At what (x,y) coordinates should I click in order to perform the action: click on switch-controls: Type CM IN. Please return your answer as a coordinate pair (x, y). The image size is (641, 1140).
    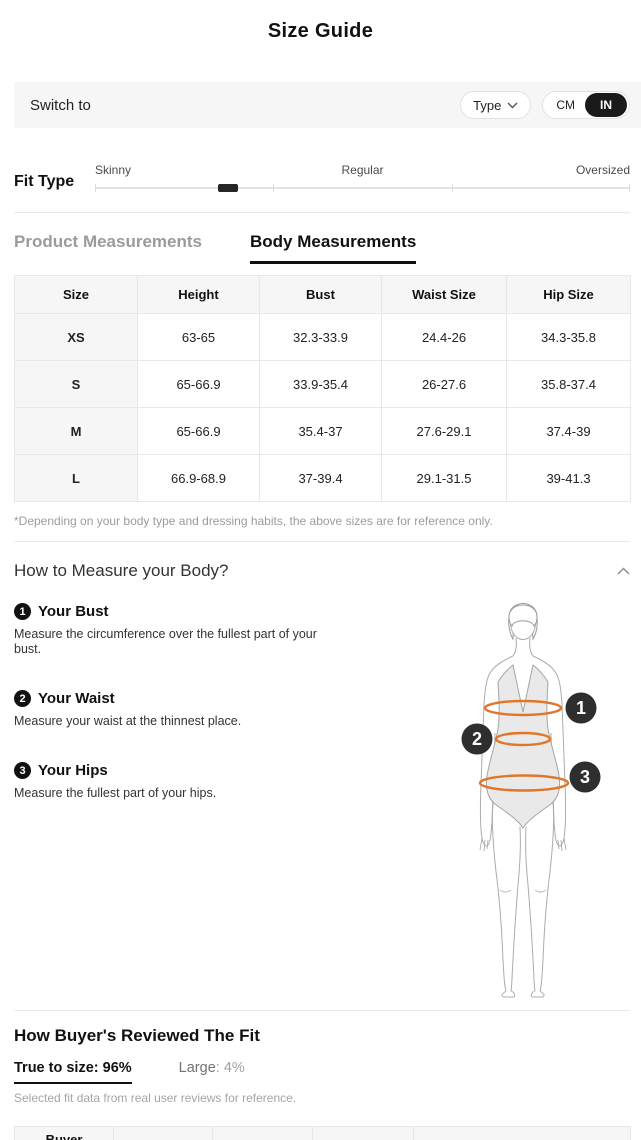
    Looking at the image, I should click on (545, 105).